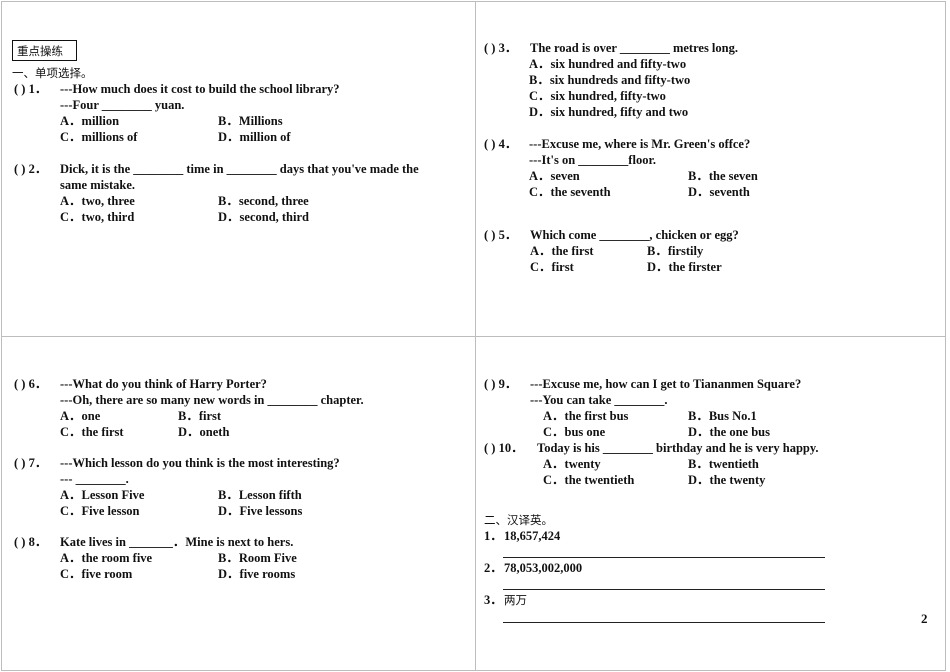 This screenshot has height=672, width=950. I want to click on item-text: 78,053,002,000, so click(543, 568).